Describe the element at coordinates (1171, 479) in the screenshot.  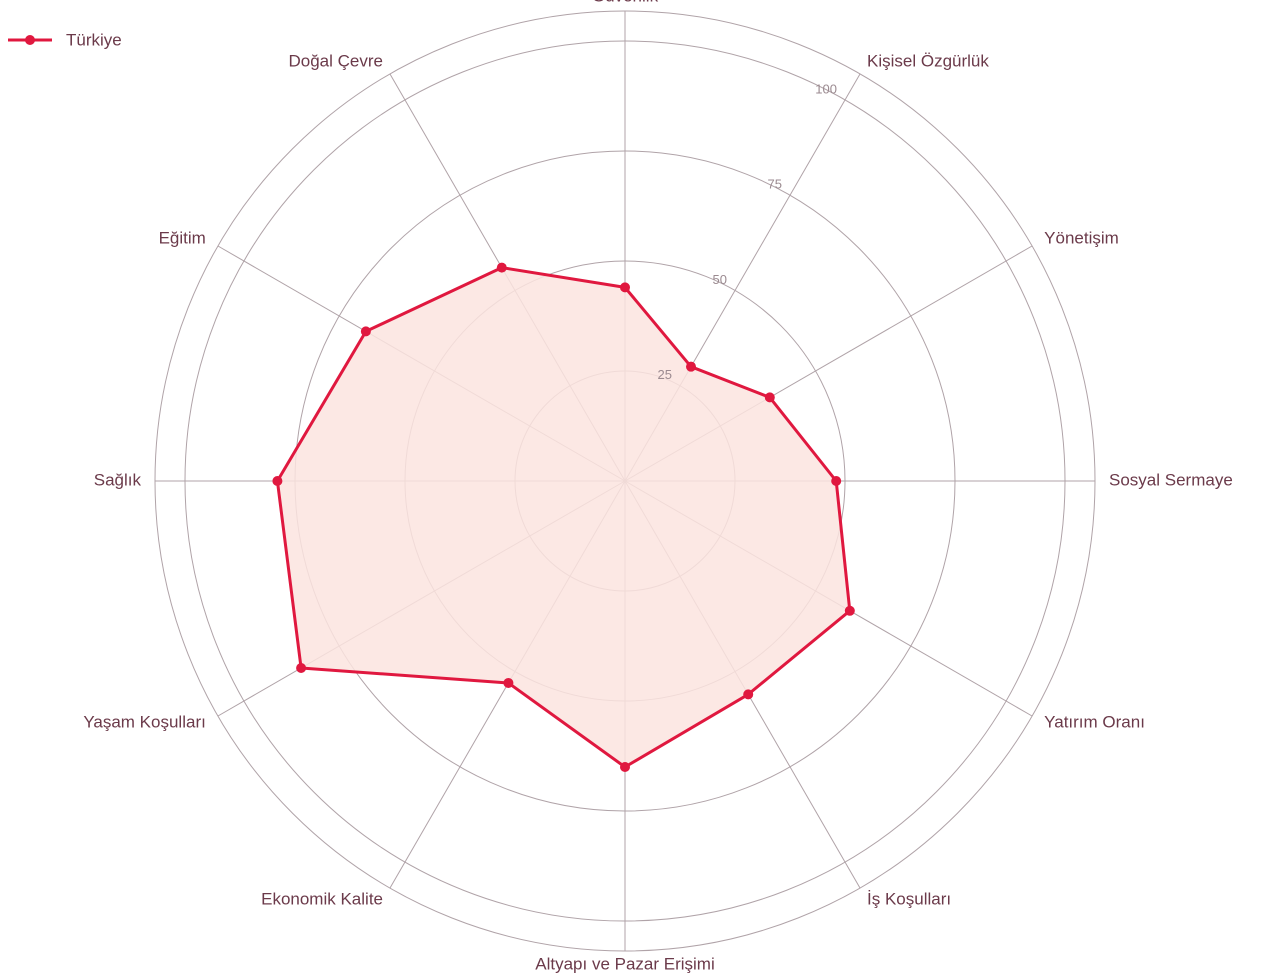
I see `axis-label: Sosyal Sermaye` at that location.